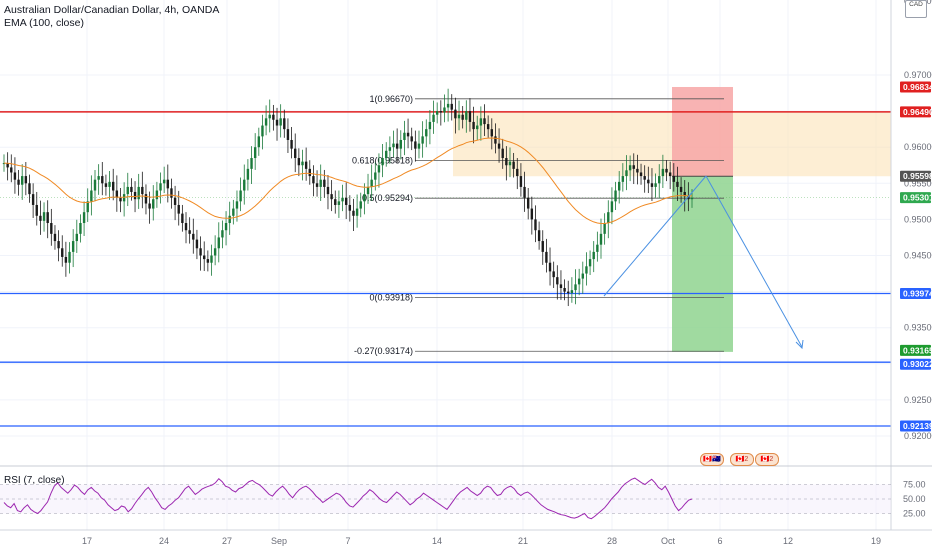  I want to click on price-badge-label: 0.92139, so click(917, 426).